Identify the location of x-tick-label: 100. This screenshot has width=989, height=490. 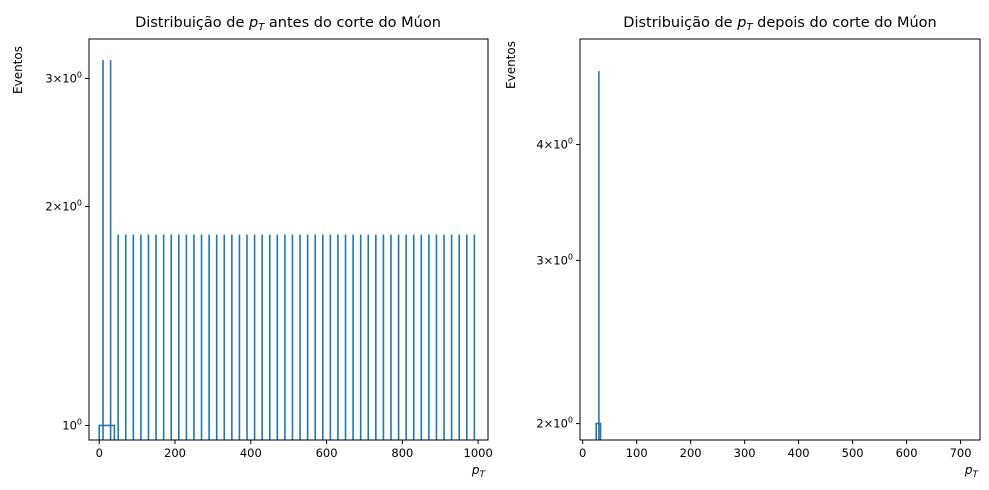
(637, 453).